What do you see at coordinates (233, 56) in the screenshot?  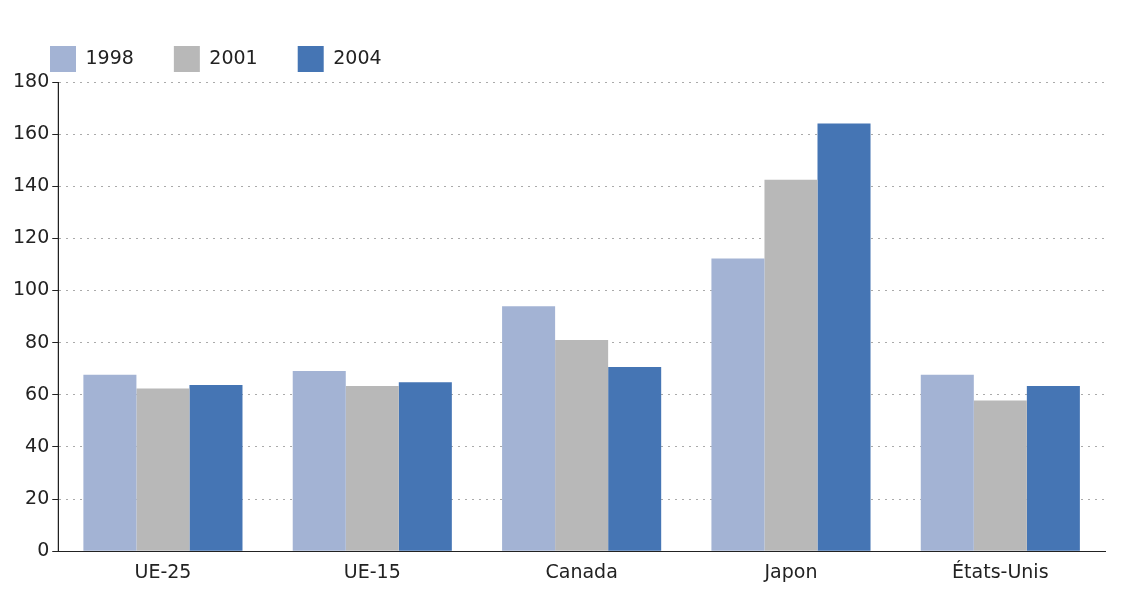 I see `legend-label: 2001` at bounding box center [233, 56].